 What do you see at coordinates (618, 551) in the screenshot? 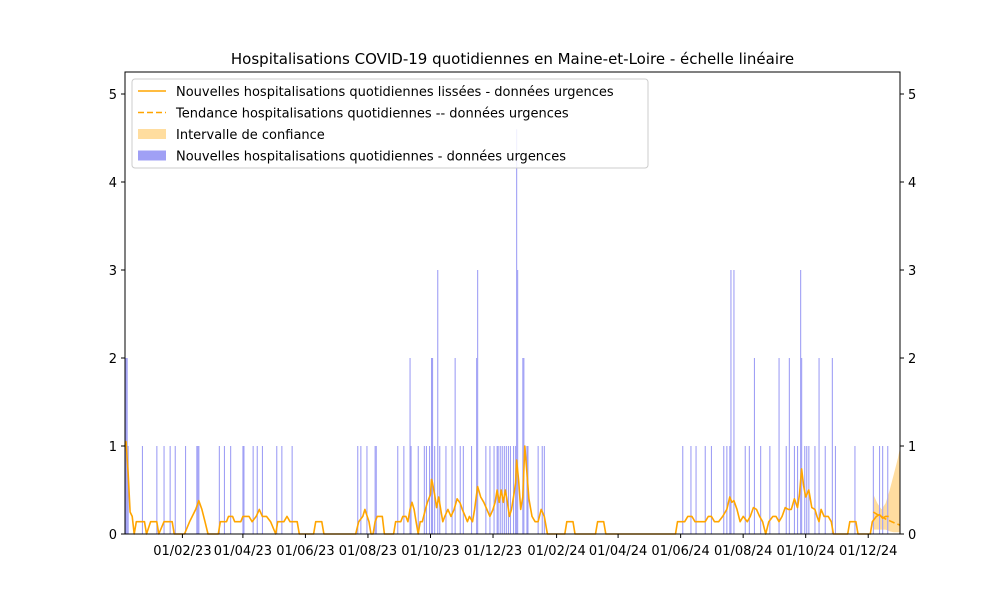
I see `x-tick-label: 01/04/24` at bounding box center [618, 551].